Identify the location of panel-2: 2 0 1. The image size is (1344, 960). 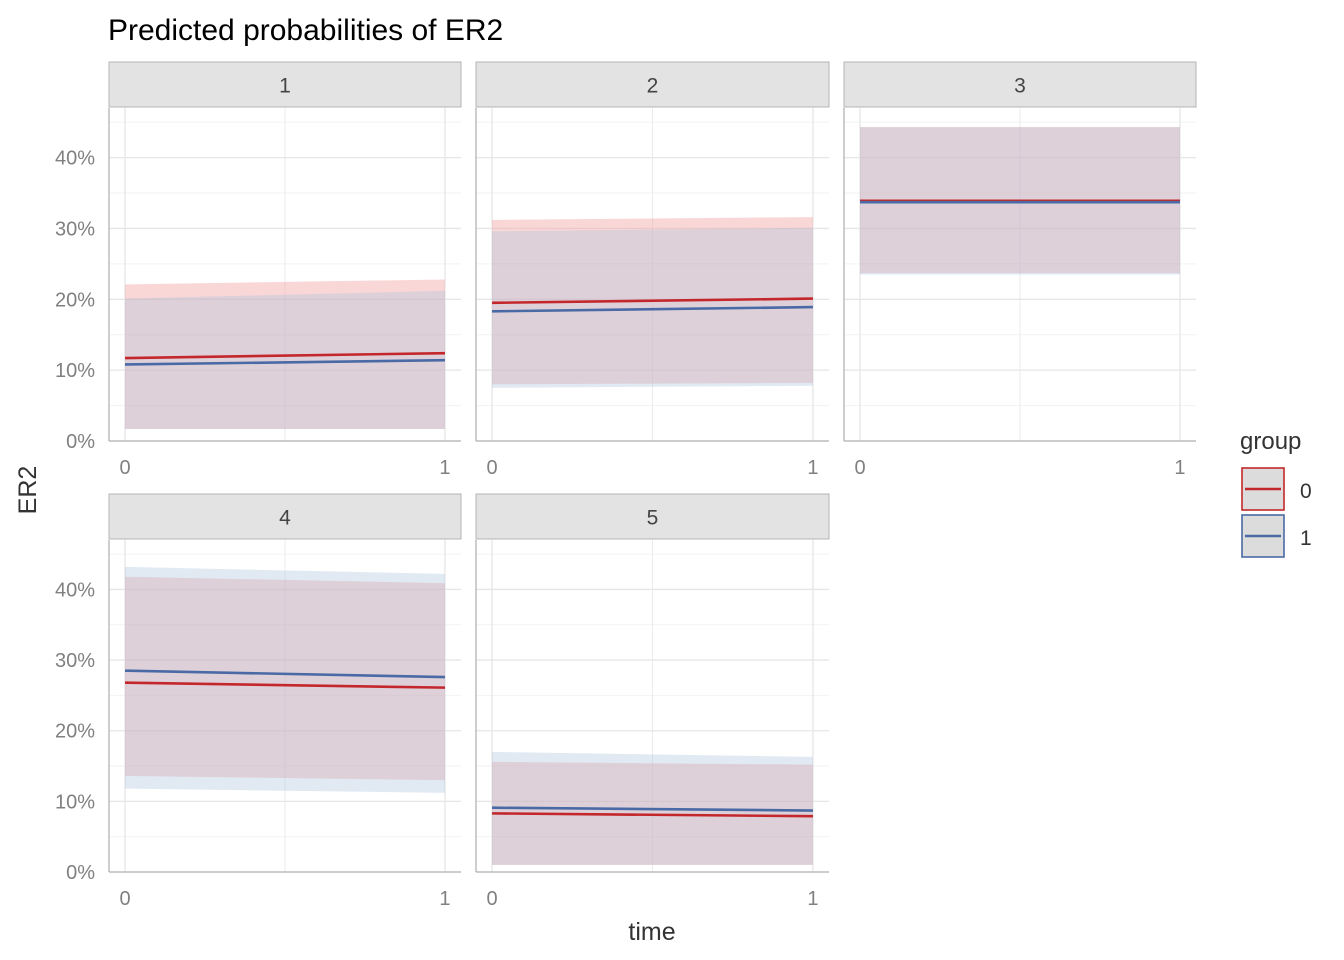
(652, 270).